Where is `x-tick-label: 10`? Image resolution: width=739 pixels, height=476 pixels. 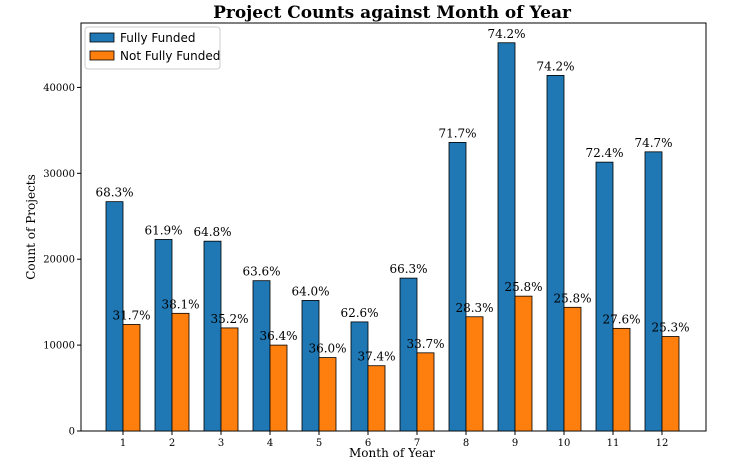
x-tick-label: 10 is located at coordinates (564, 443).